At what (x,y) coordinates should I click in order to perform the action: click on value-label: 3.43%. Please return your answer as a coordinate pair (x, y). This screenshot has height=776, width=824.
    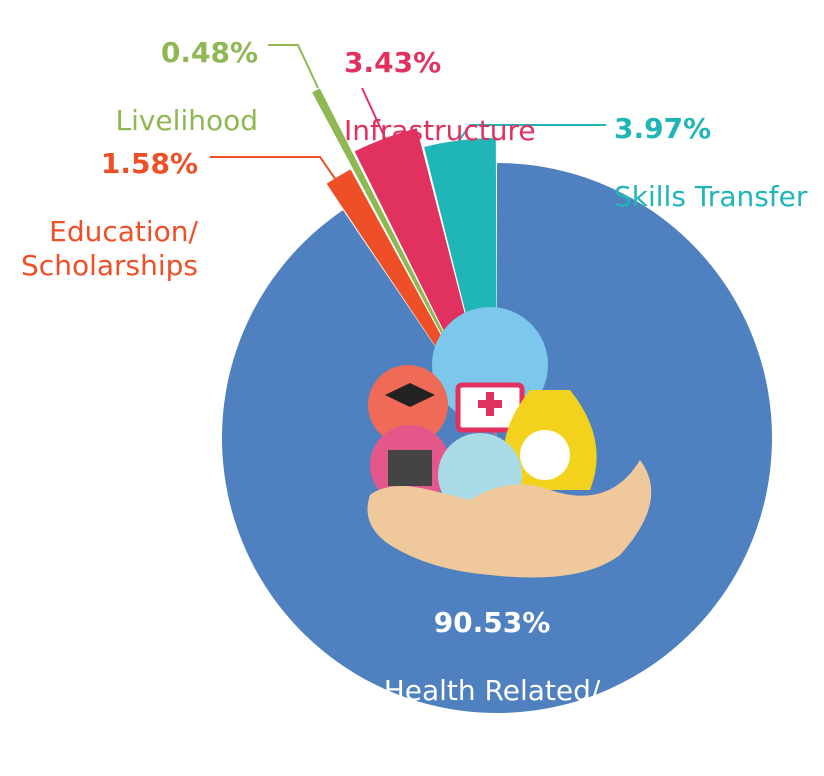
    Looking at the image, I should click on (393, 62).